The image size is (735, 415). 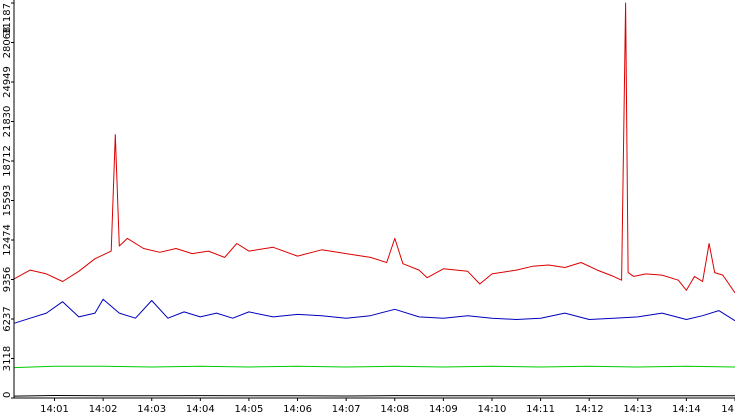 I want to click on x-tick-label: 14:04, so click(x=200, y=409).